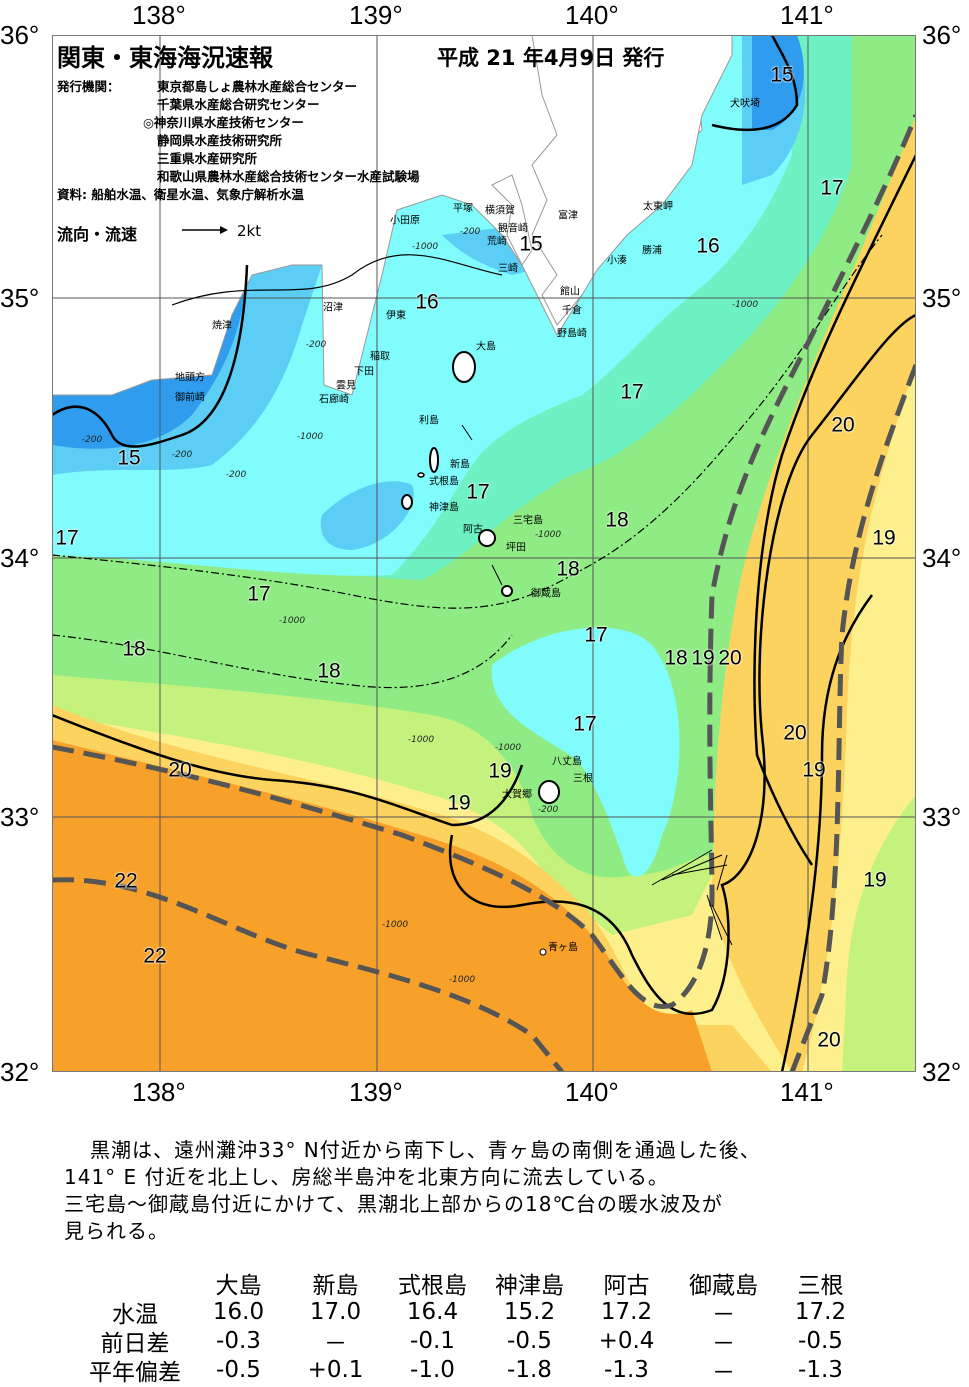 This screenshot has width=969, height=1387. What do you see at coordinates (723, 1314) in the screenshot?
I see `table-cell: －` at bounding box center [723, 1314].